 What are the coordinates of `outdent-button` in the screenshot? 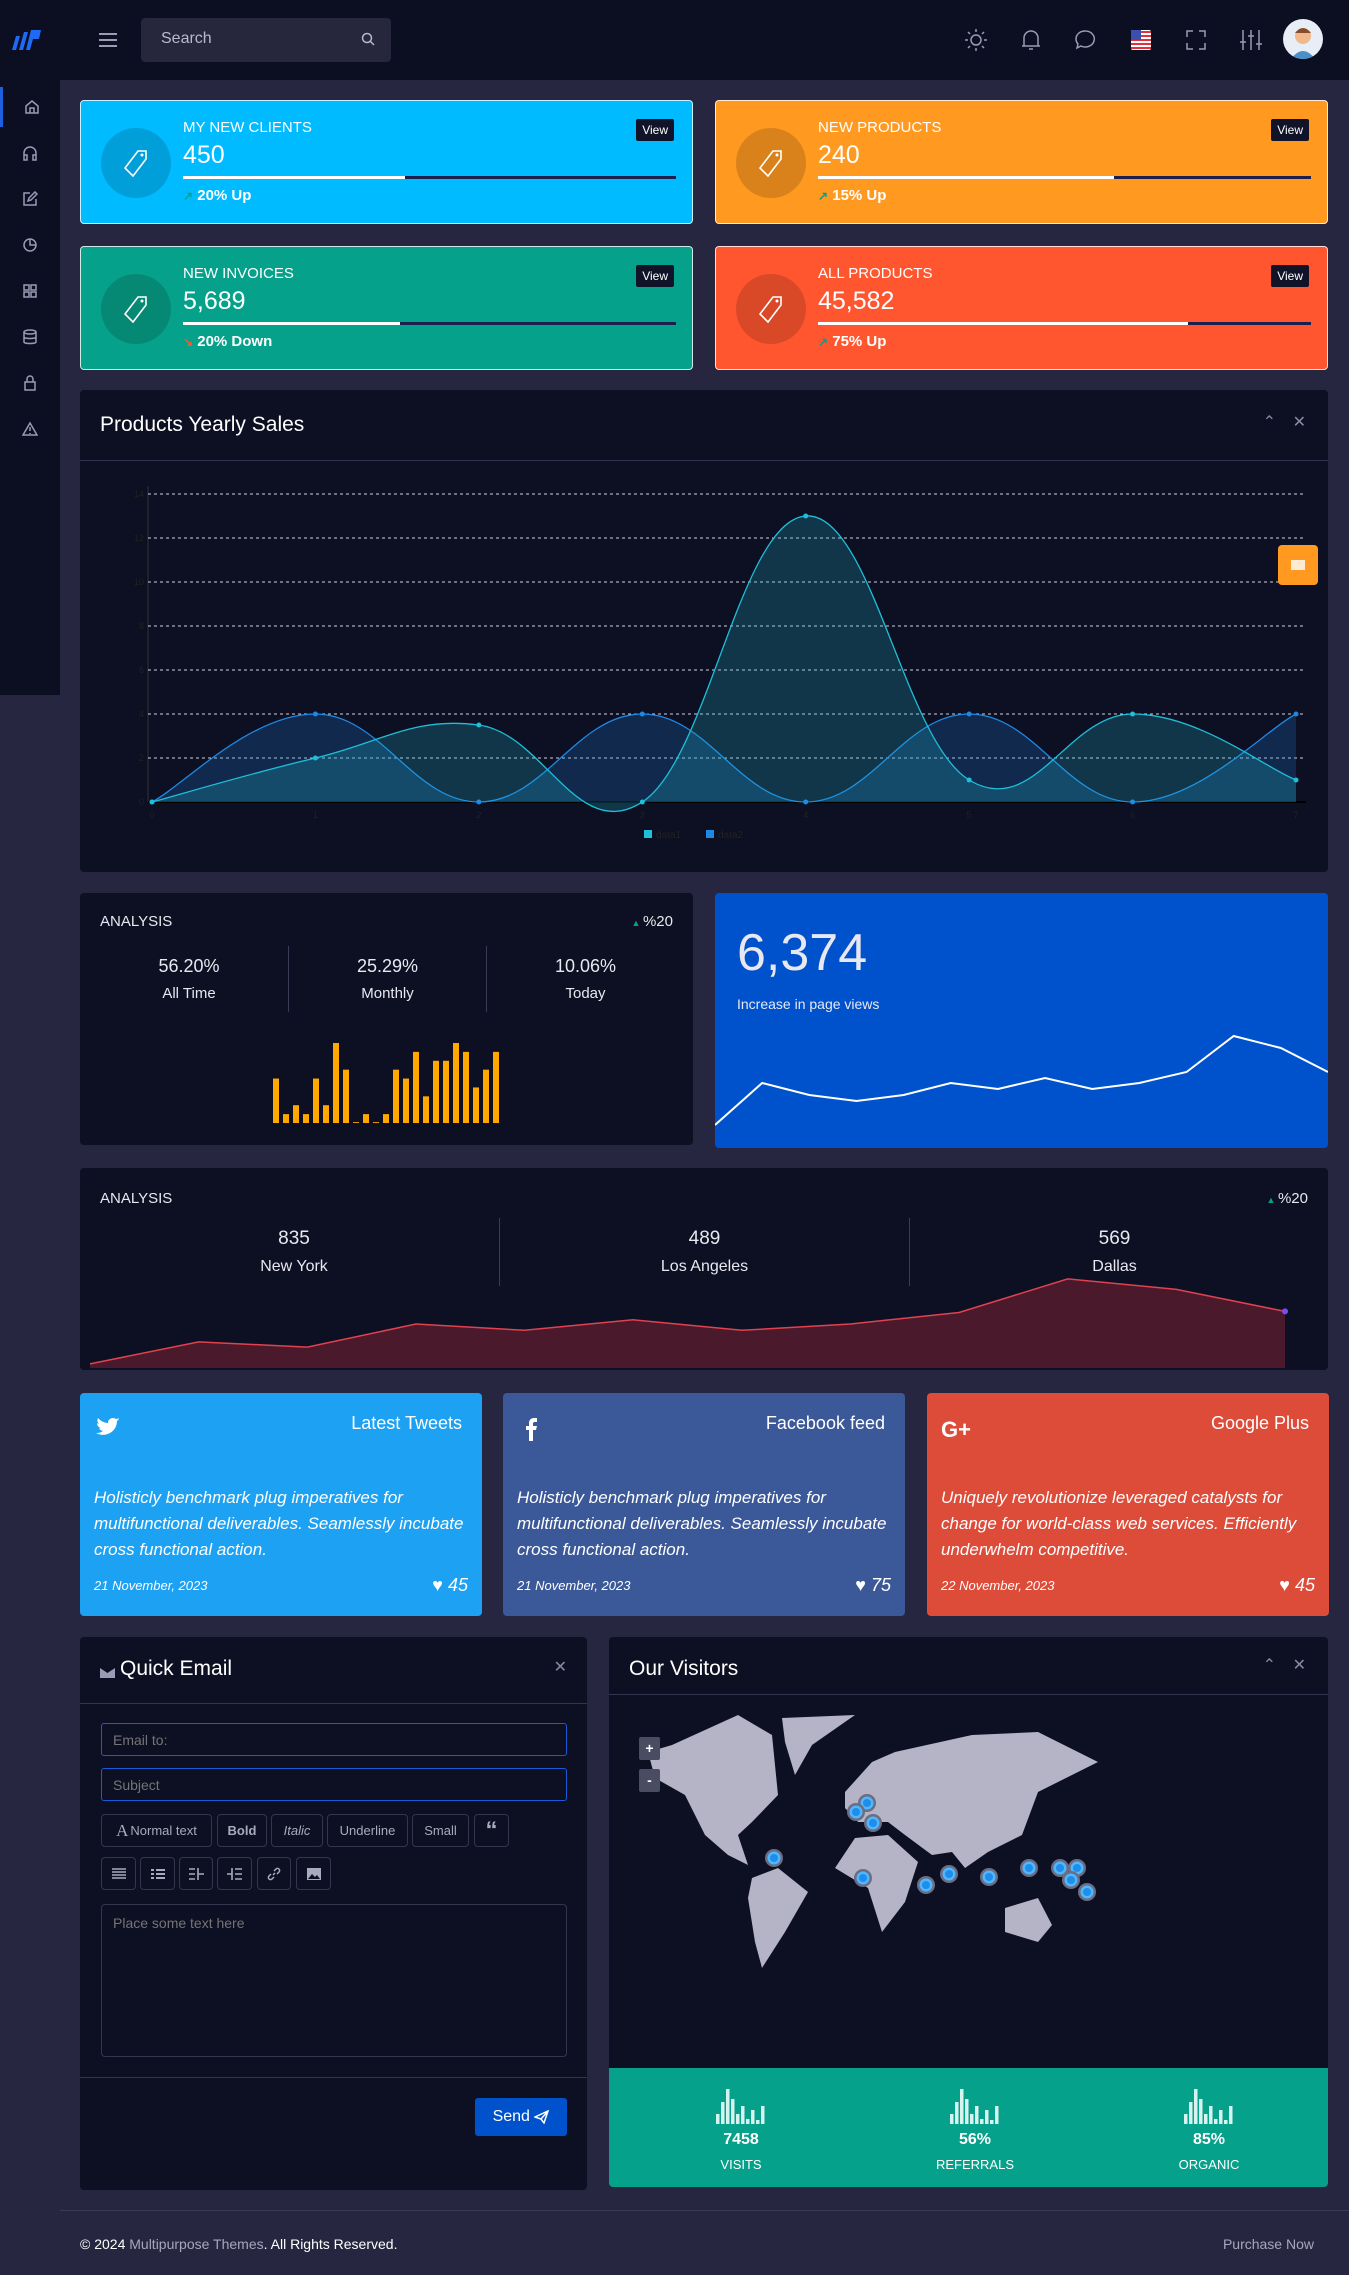 It's located at (196, 1873).